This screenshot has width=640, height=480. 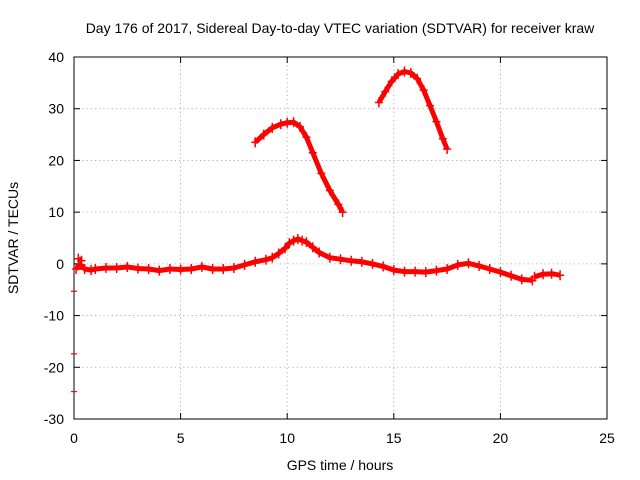 I want to click on x-tick-label: 5, so click(x=181, y=438).